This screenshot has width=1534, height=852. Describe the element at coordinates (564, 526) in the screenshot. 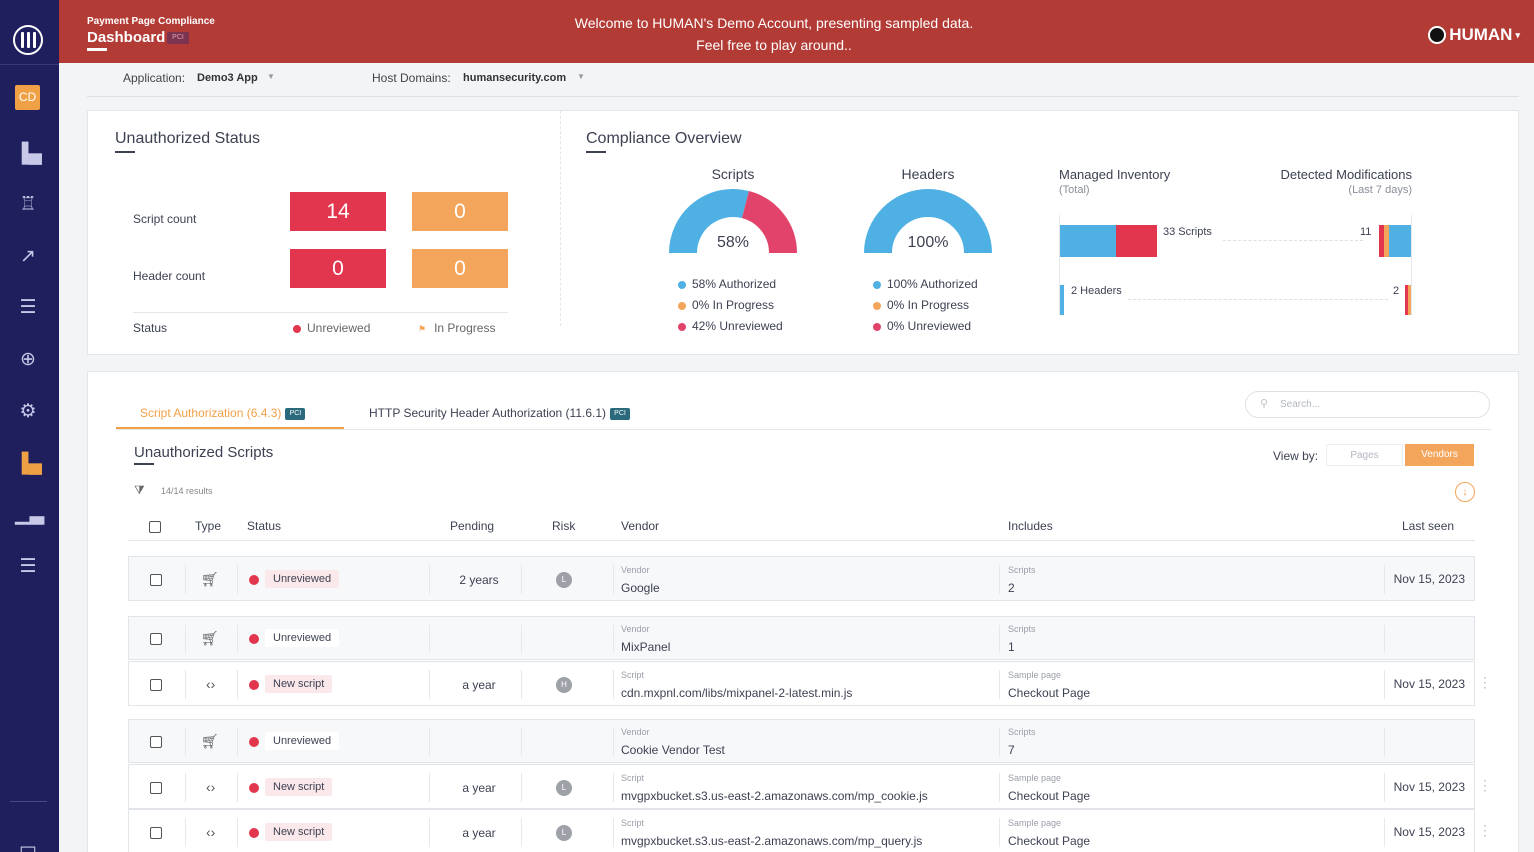

I see `column-risk: Risk` at that location.